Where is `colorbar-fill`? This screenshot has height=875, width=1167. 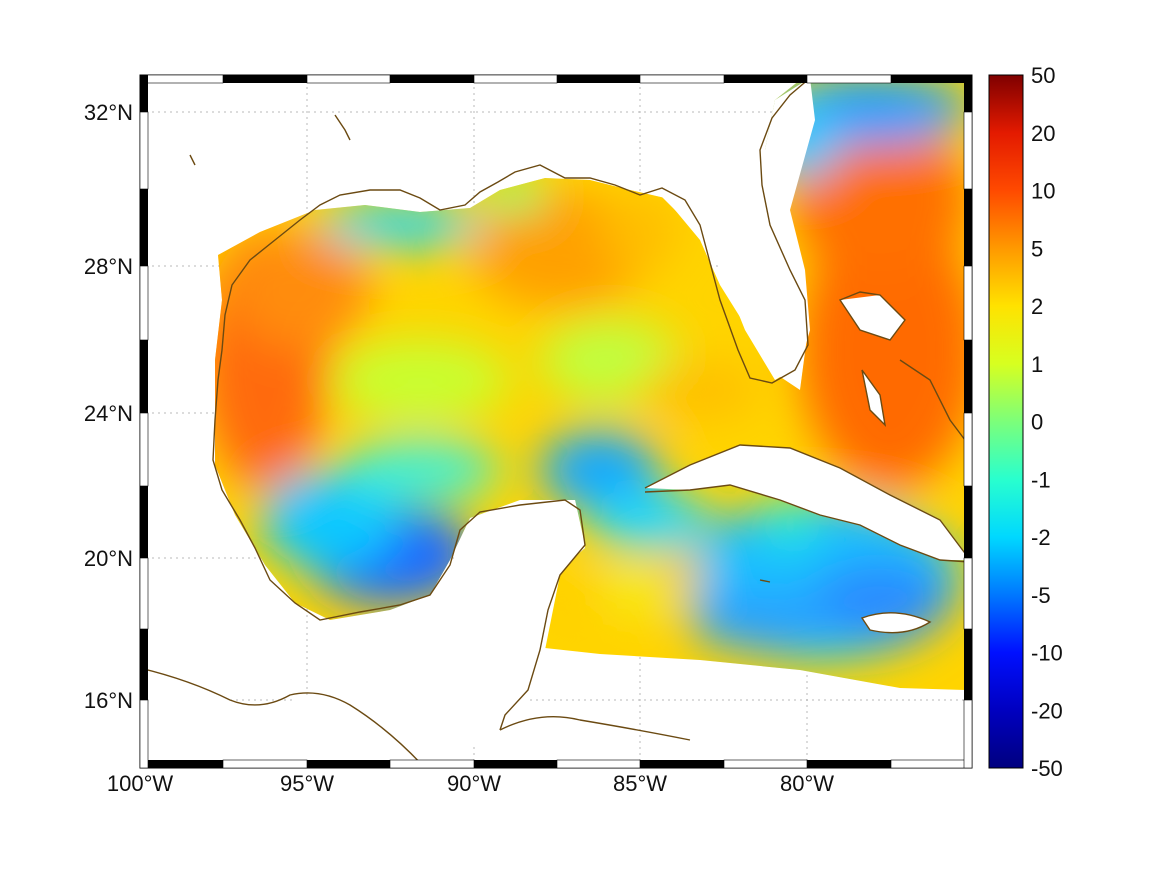 colorbar-fill is located at coordinates (1006, 421).